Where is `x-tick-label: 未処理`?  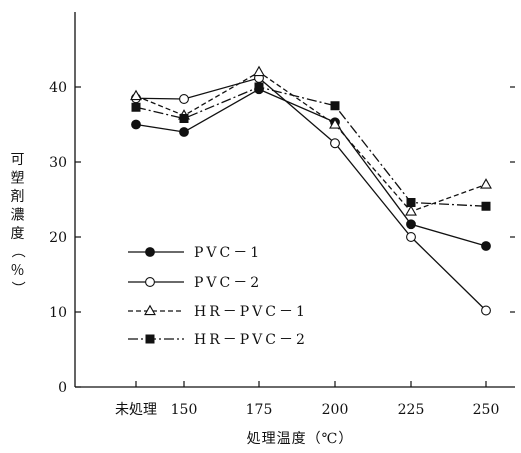 x-tick-label: 未処理 is located at coordinates (136, 410).